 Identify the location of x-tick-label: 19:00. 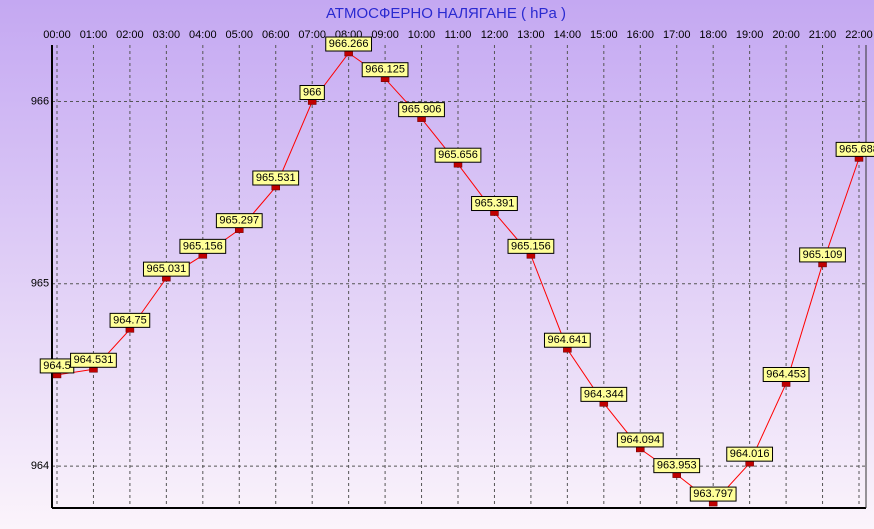
(750, 35).